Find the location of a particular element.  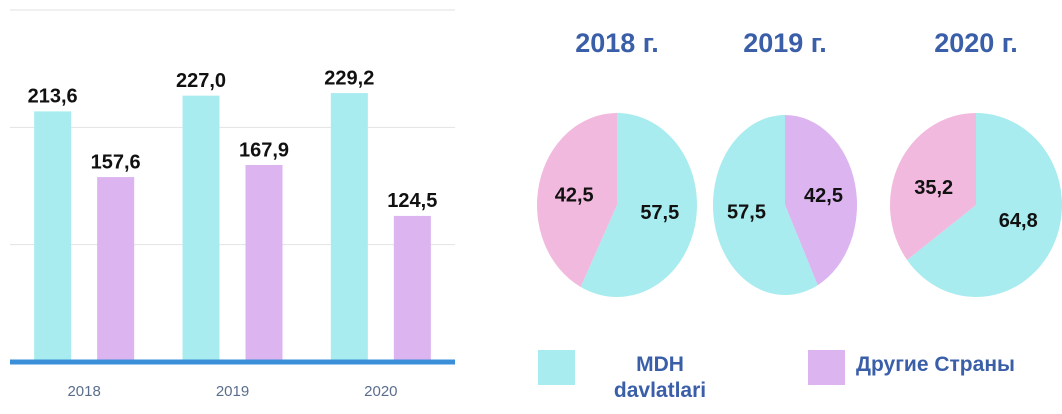

data-label: 227,0 is located at coordinates (201, 81).